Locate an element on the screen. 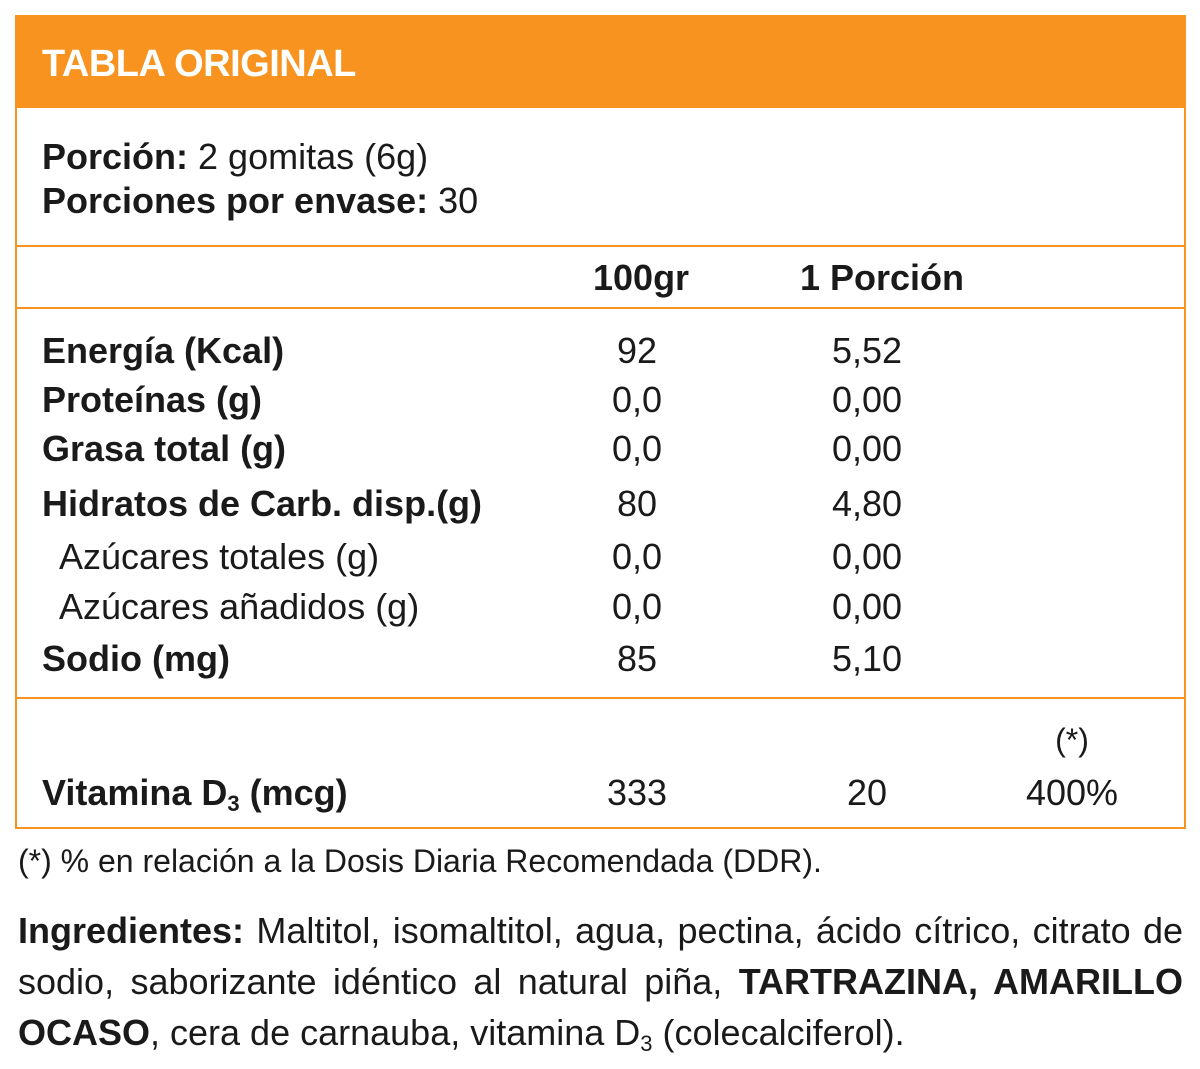 The width and height of the screenshot is (1200, 1069). row-value-protein-portion: 0,00 is located at coordinates (867, 399).